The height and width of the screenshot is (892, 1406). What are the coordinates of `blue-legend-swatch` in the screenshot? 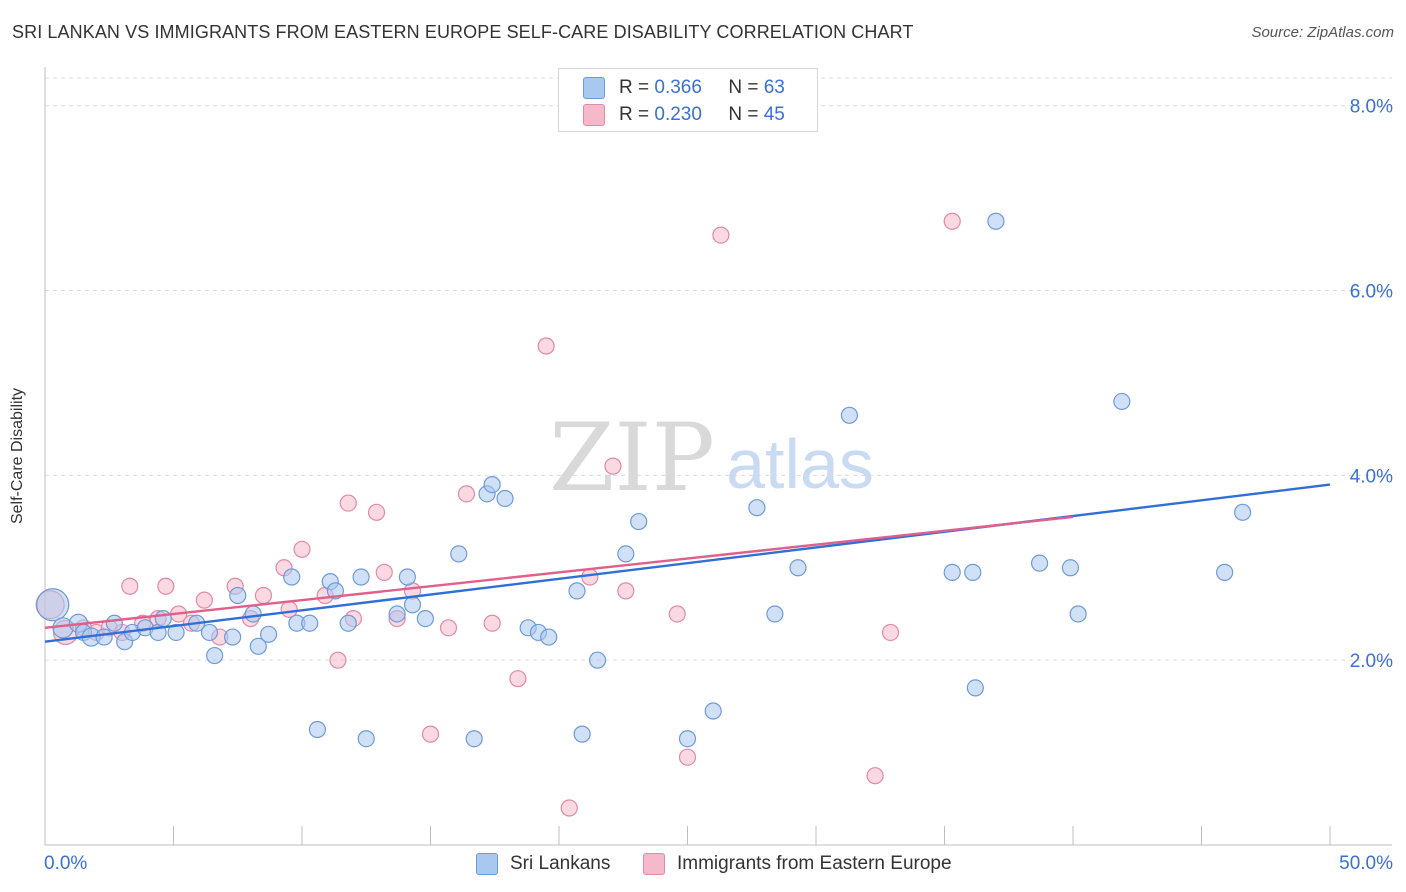 It's located at (487, 864).